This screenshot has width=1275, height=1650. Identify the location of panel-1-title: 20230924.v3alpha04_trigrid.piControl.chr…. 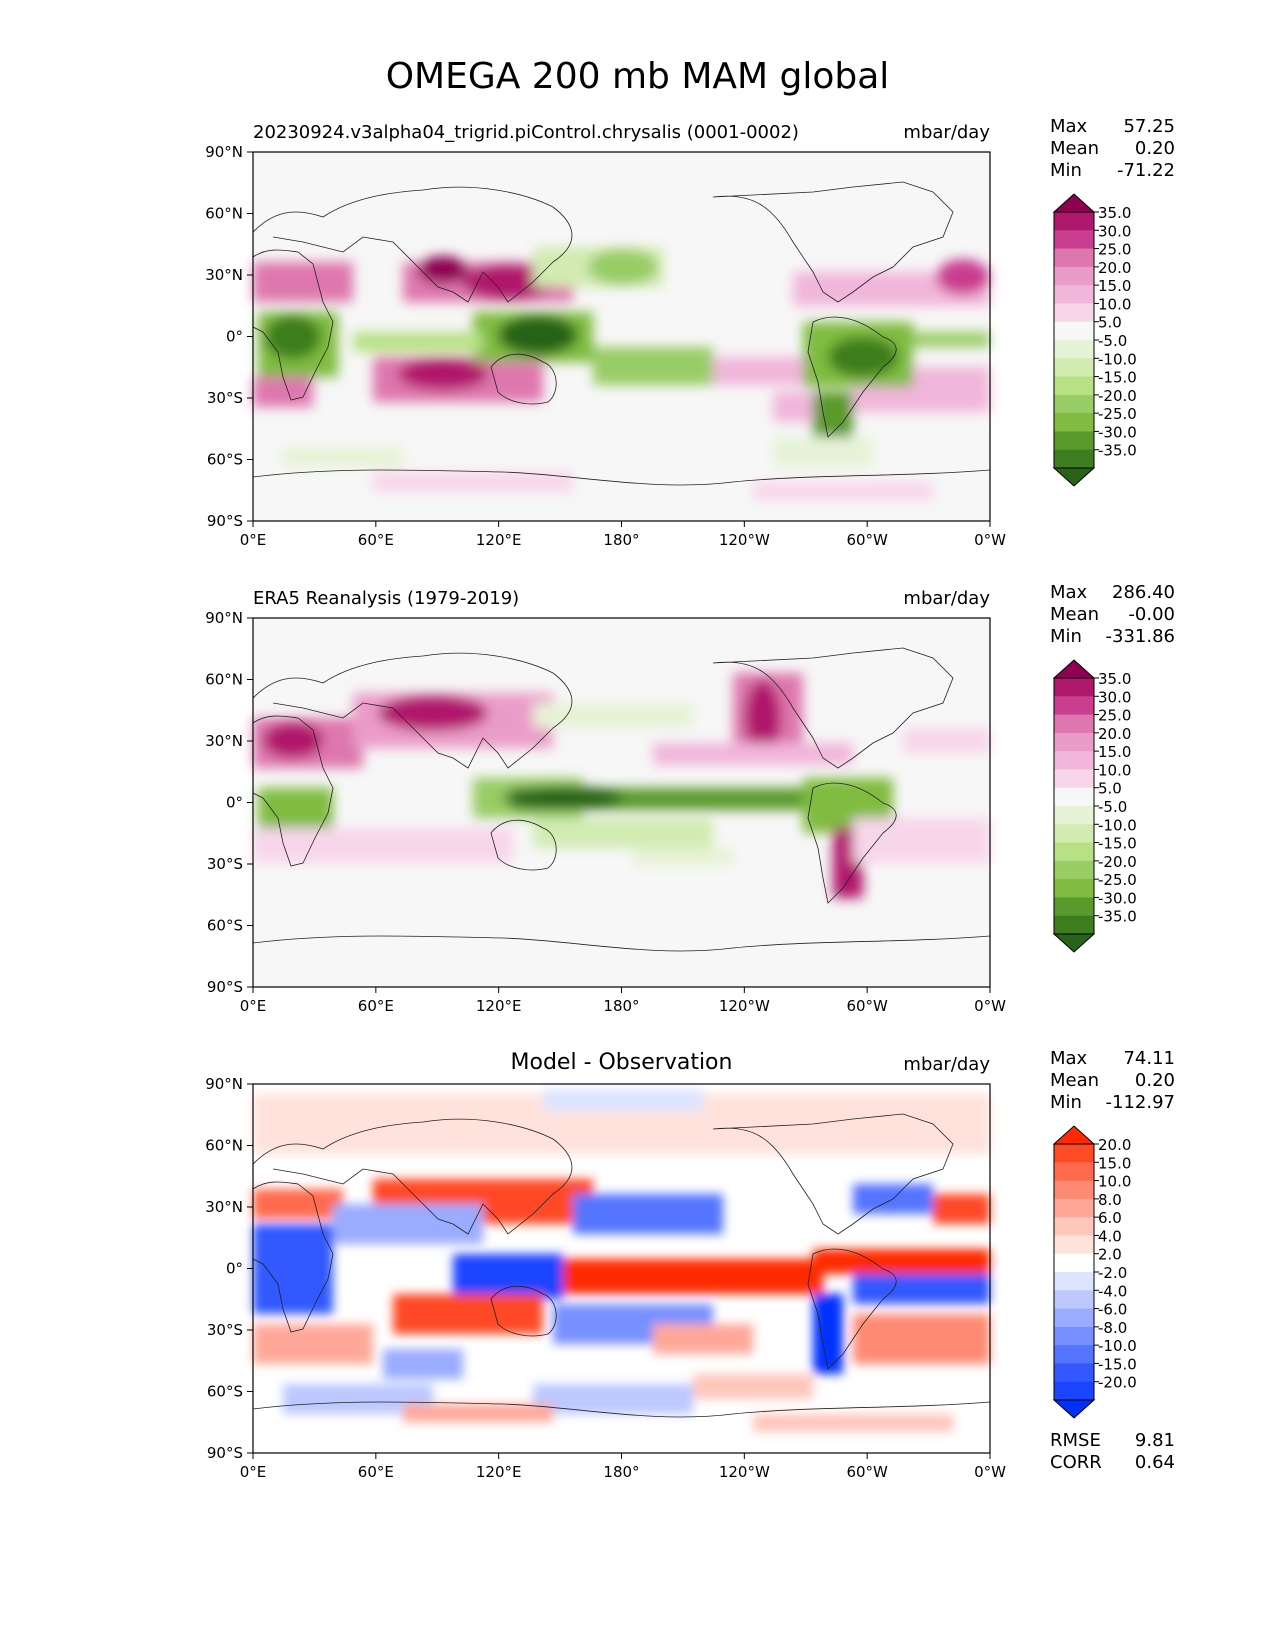
(526, 132).